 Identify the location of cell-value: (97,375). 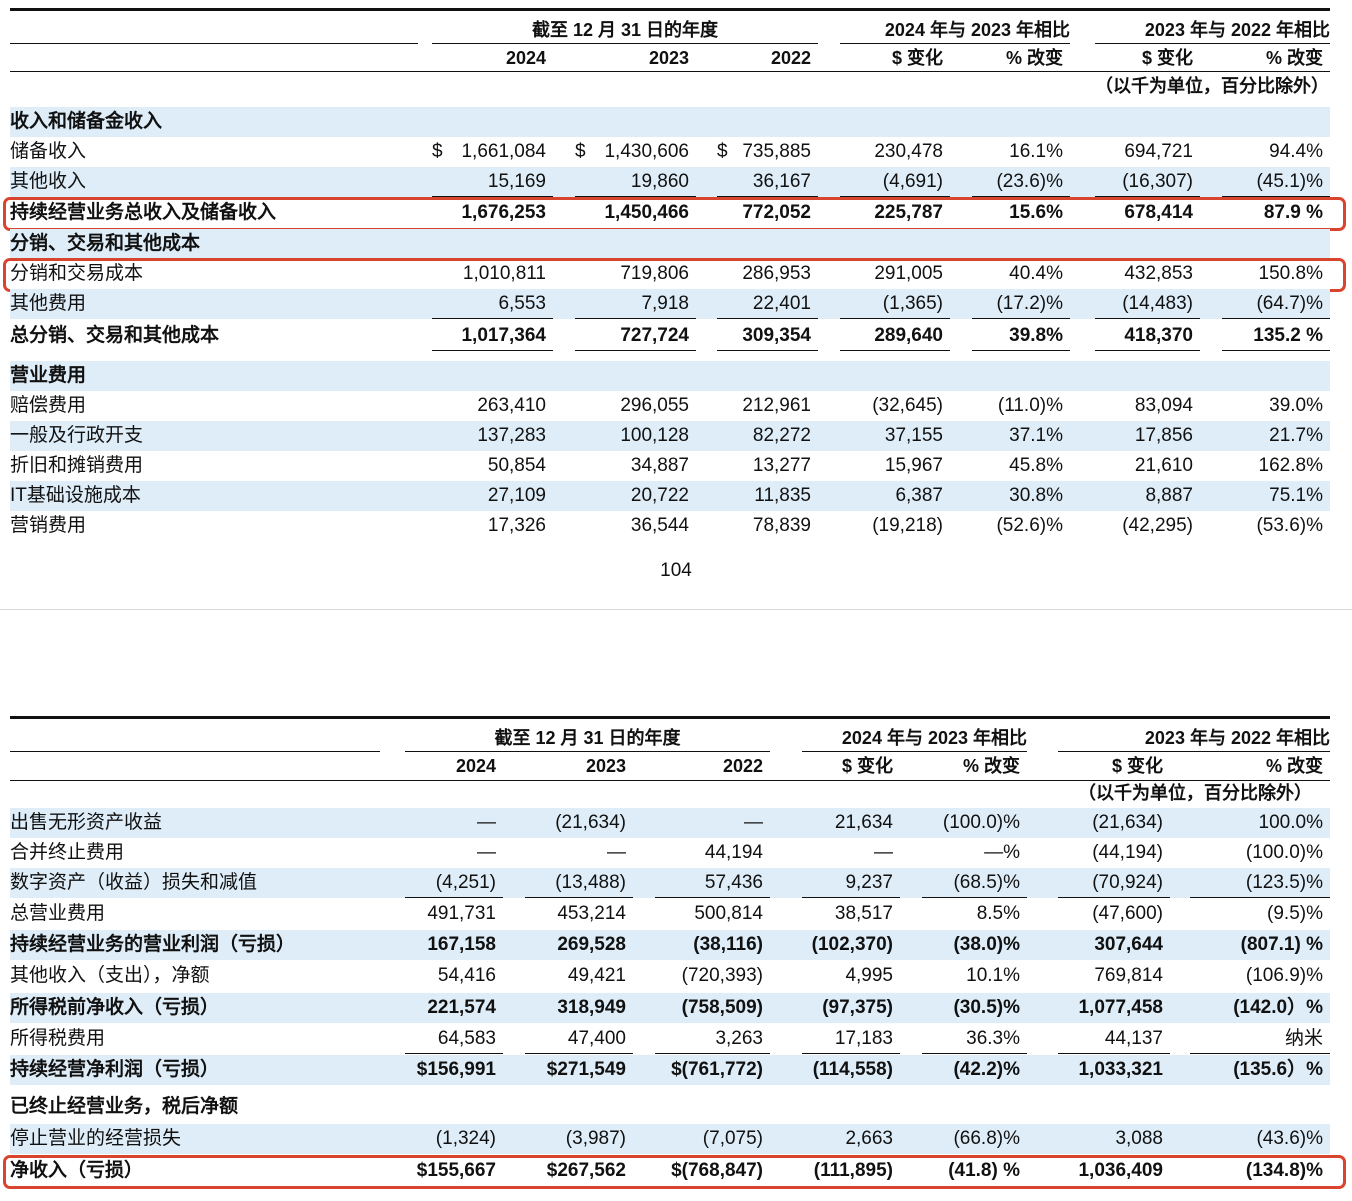
(857, 1007).